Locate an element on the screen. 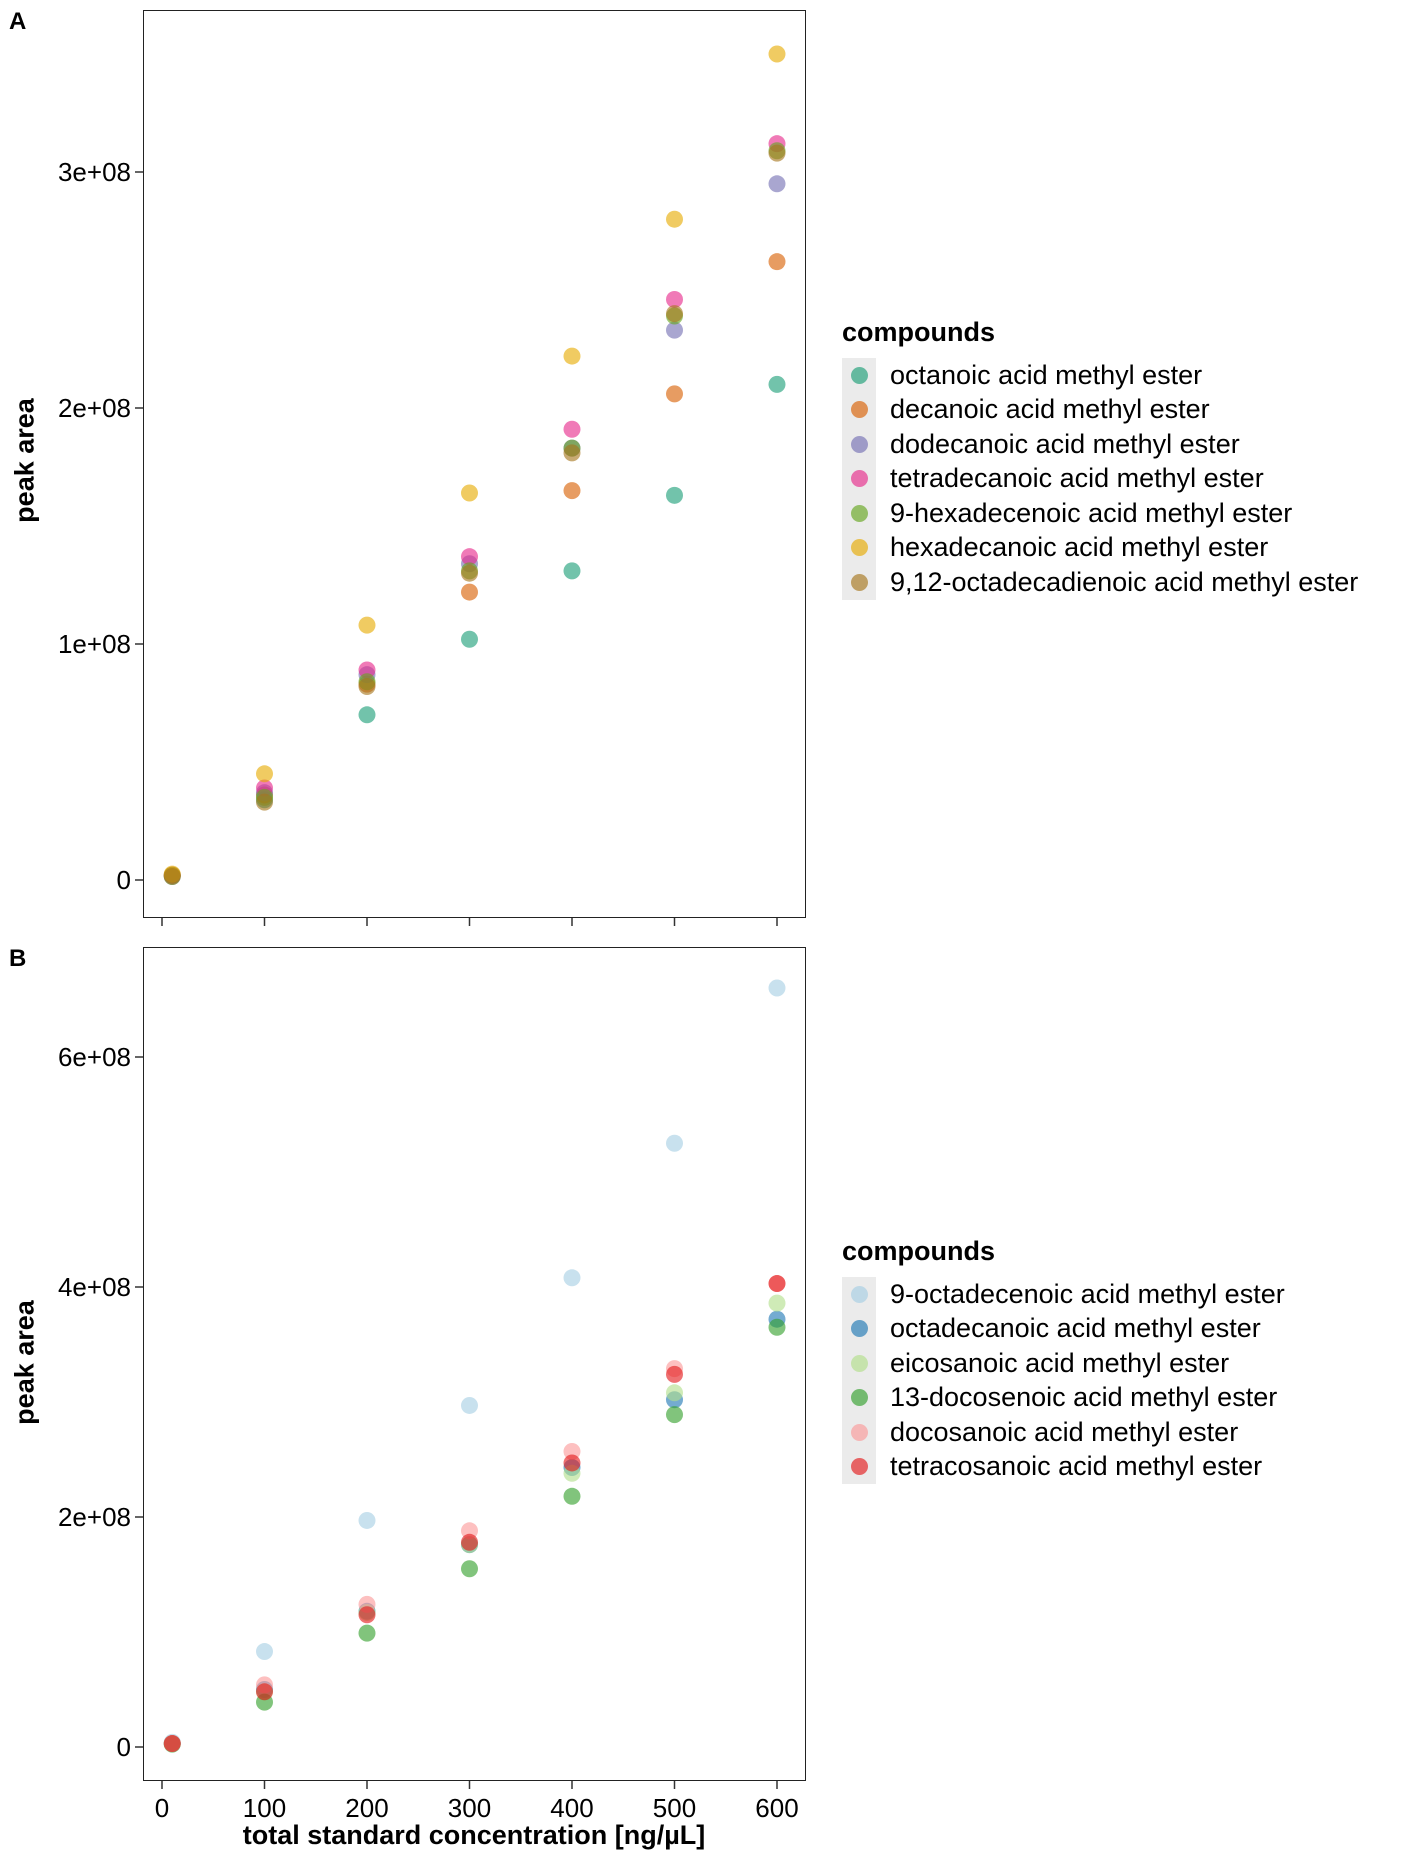 The image size is (1418, 1859). x-axis-label: total standard concentration [ng/µL] is located at coordinates (474, 1835).